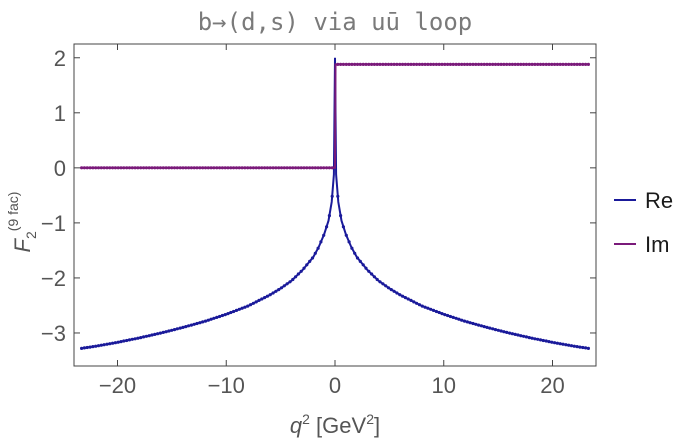 Image resolution: width=683 pixels, height=445 pixels. What do you see at coordinates (335, 424) in the screenshot?
I see `x-axis-label: q2 [GeV2]` at bounding box center [335, 424].